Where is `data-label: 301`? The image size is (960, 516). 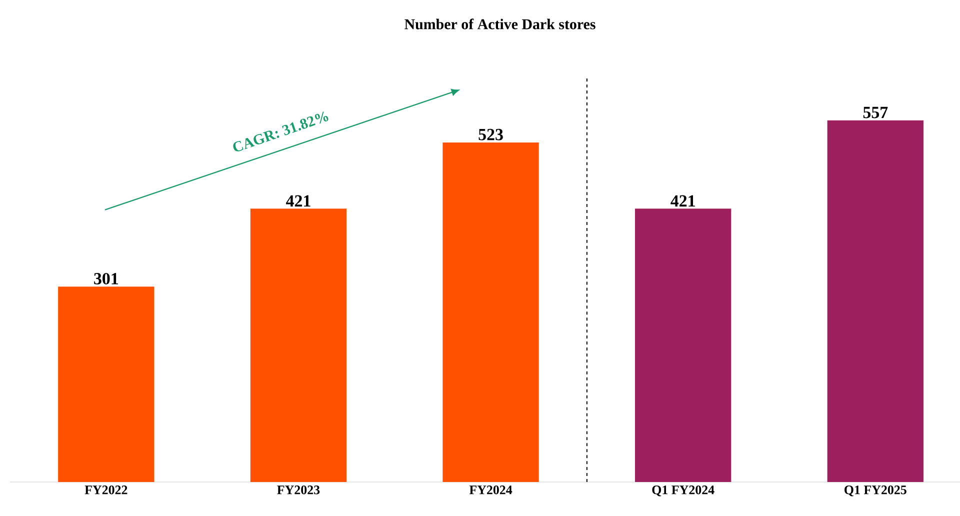
data-label: 301 is located at coordinates (106, 278).